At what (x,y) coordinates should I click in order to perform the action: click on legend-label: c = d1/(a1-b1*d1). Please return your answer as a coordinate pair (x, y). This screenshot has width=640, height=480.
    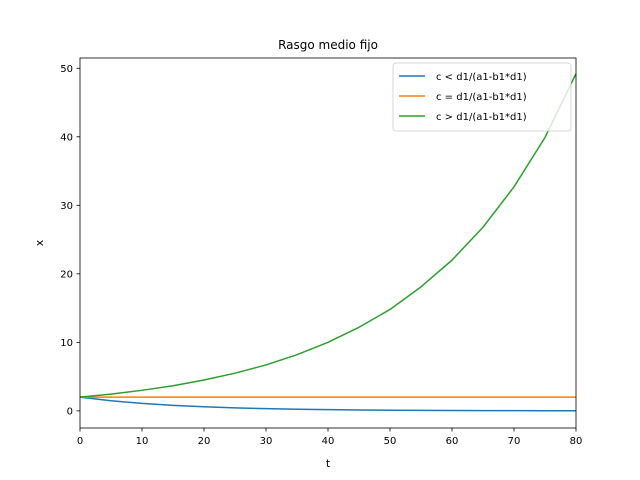
    Looking at the image, I should click on (481, 97).